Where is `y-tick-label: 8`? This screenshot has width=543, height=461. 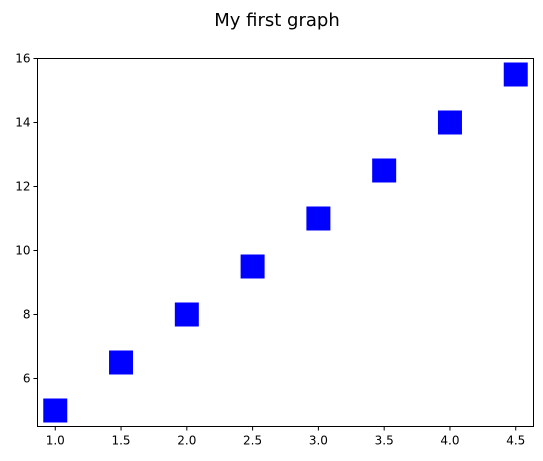
y-tick-label: 8 is located at coordinates (27, 315).